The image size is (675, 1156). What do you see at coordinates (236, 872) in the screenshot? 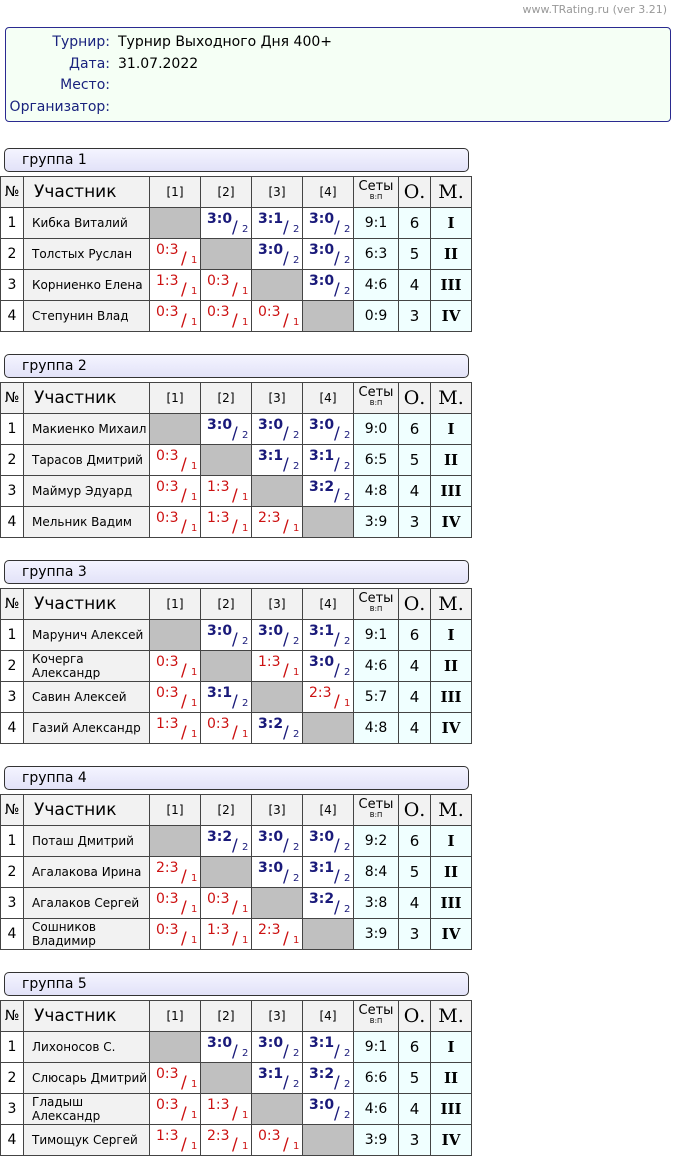
I see `table-row: 2 Агалакова Ирина 2:3/1 3:0/2 3:1/2 8:4 5 II` at bounding box center [236, 872].